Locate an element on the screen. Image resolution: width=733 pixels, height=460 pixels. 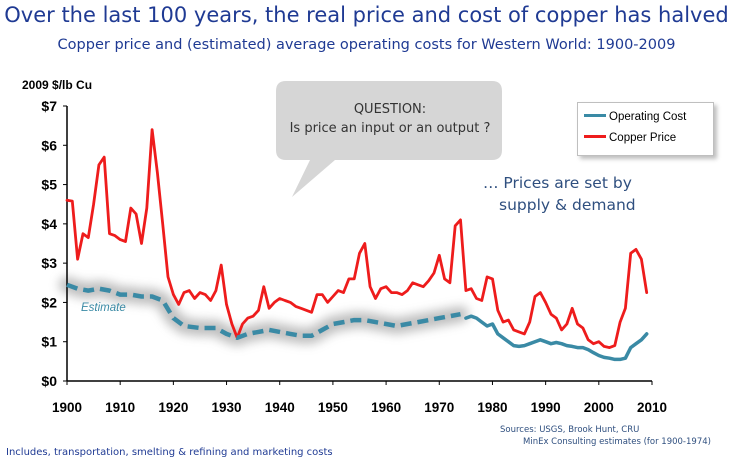
question-label: QUESTION: is located at coordinates (390, 109).